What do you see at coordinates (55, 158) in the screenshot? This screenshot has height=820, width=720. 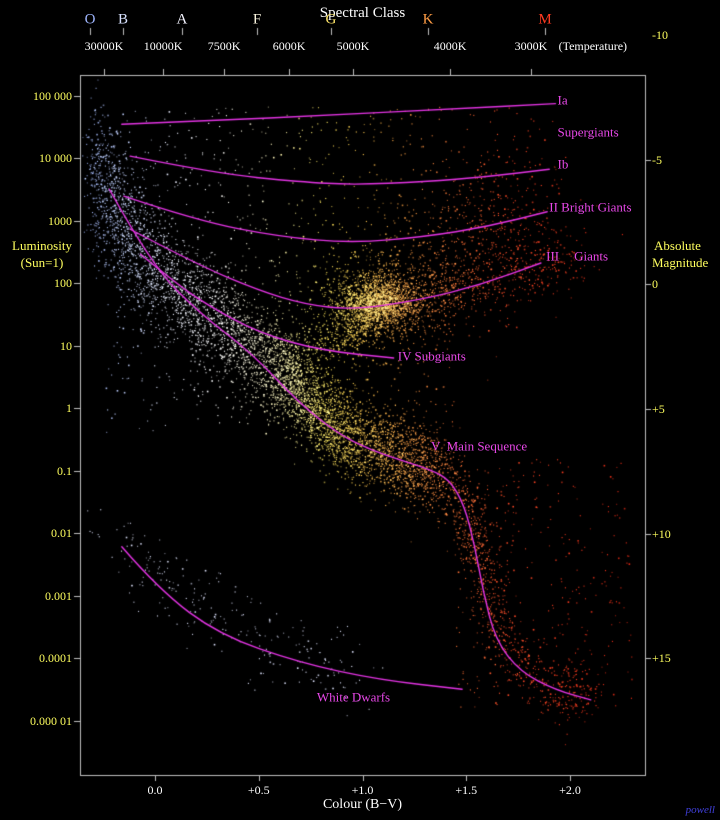 I see `luminosity-tick-label: 10 000` at bounding box center [55, 158].